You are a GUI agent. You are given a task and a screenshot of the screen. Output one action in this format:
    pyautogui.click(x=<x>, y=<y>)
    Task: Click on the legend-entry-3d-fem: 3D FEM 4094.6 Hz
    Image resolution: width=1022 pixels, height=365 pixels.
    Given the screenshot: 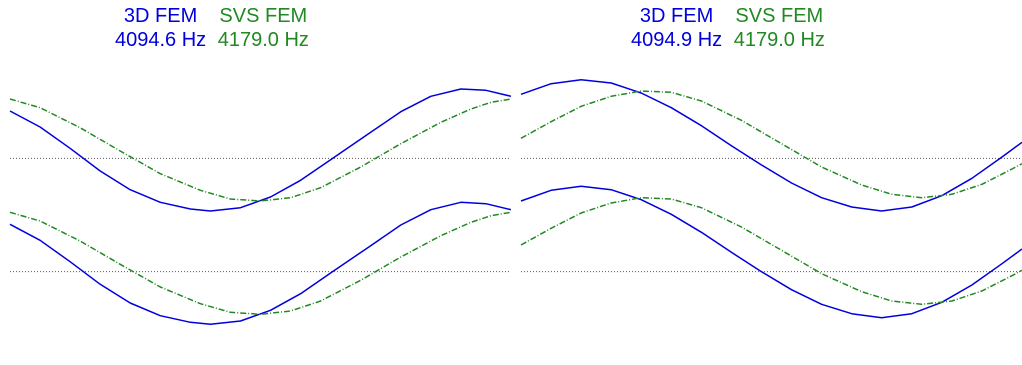 What is the action you would take?
    pyautogui.click(x=160, y=28)
    